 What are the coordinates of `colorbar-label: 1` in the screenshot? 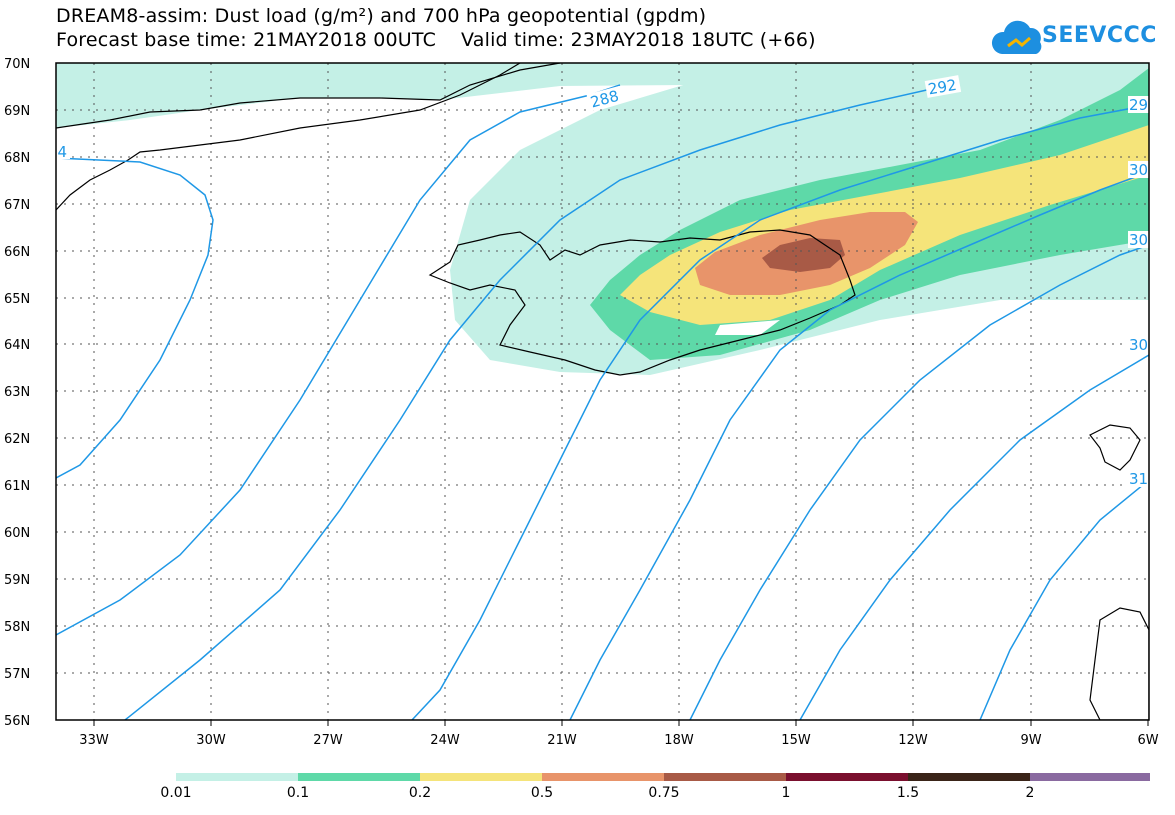 It's located at (786, 793).